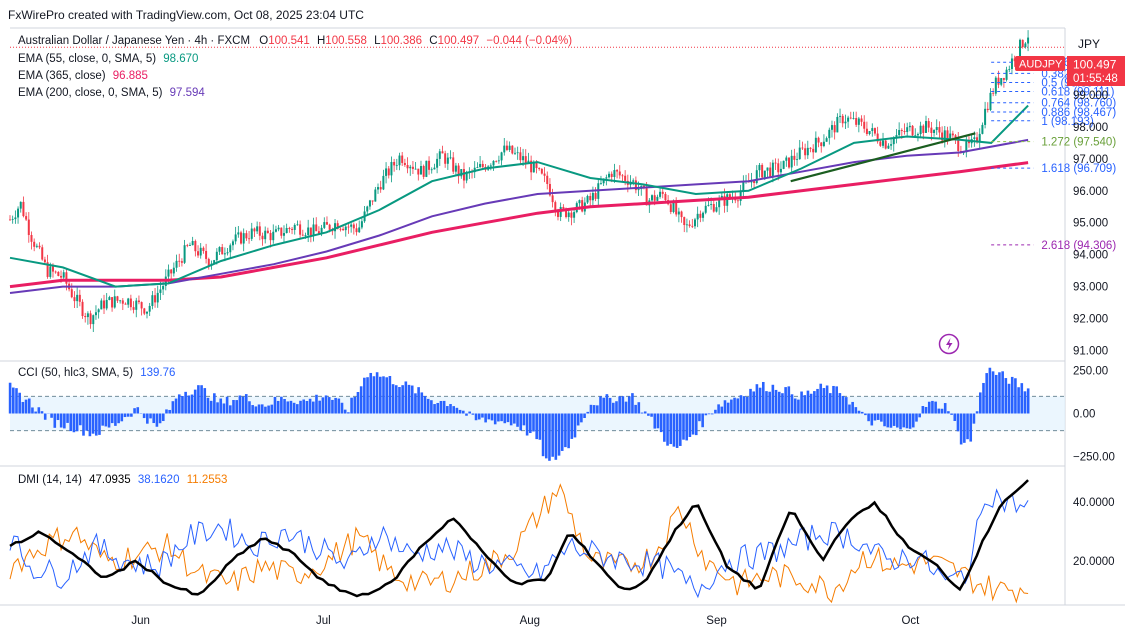 The image size is (1125, 635). Describe the element at coordinates (1090, 372) in the screenshot. I see `cci-tick-label: 250.00` at that location.